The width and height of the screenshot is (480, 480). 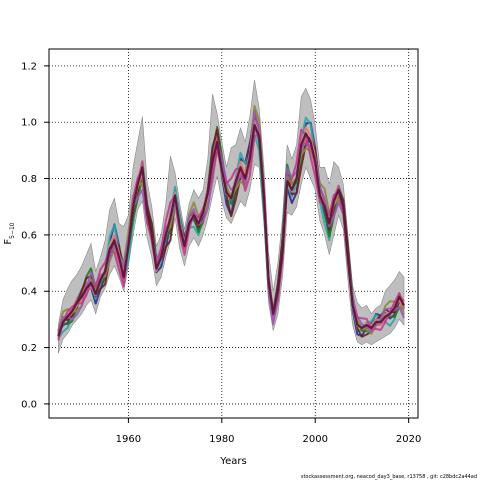 What do you see at coordinates (232, 461) in the screenshot?
I see `x-axis-title: Years` at bounding box center [232, 461].